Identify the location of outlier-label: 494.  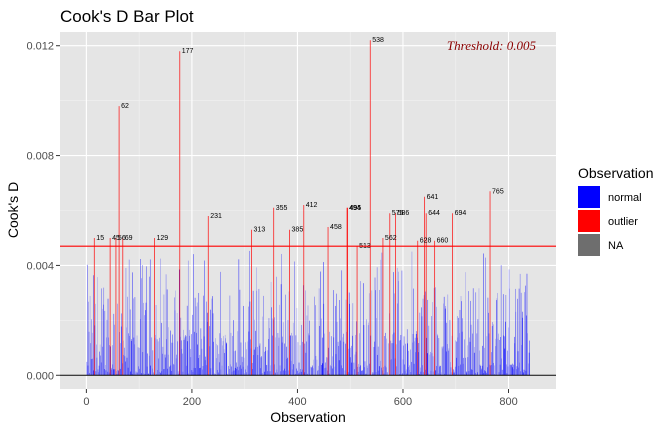
(355, 208).